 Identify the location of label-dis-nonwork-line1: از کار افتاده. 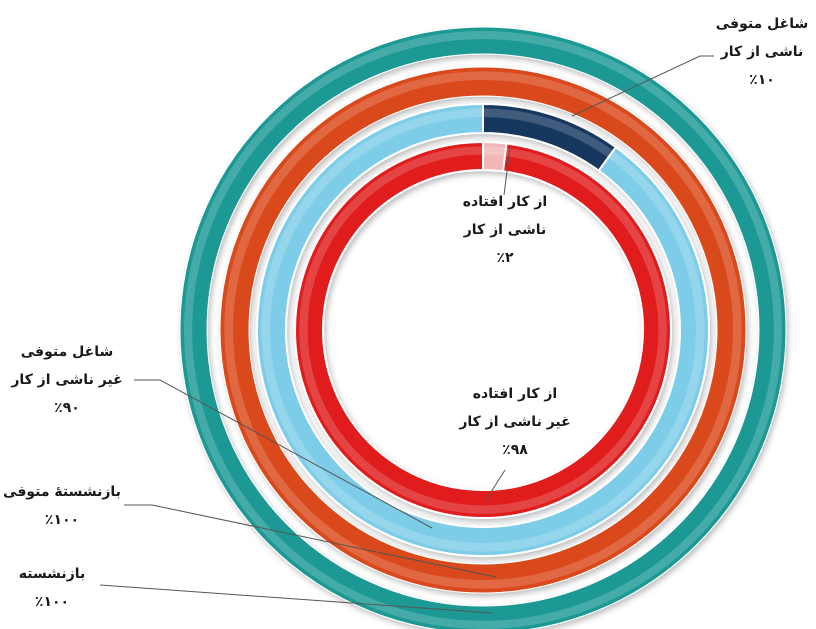
(515, 394).